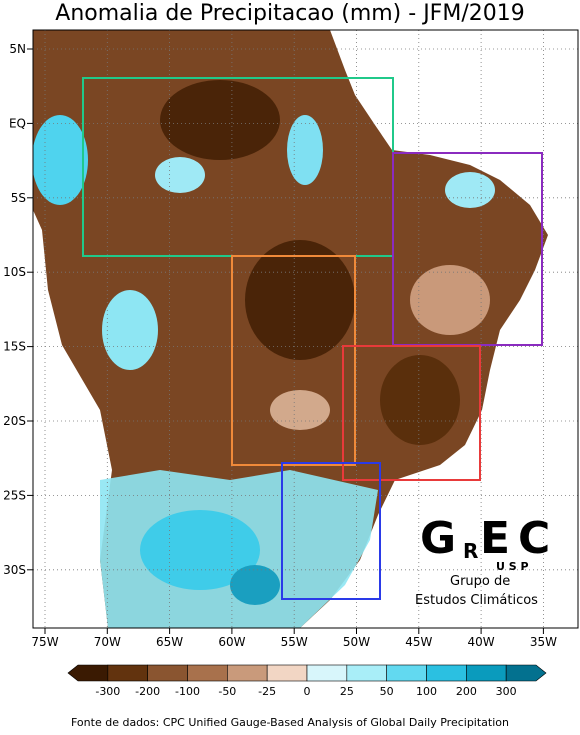 The width and height of the screenshot is (580, 735). Describe the element at coordinates (387, 691) in the screenshot. I see `colorbar-label: 50` at that location.